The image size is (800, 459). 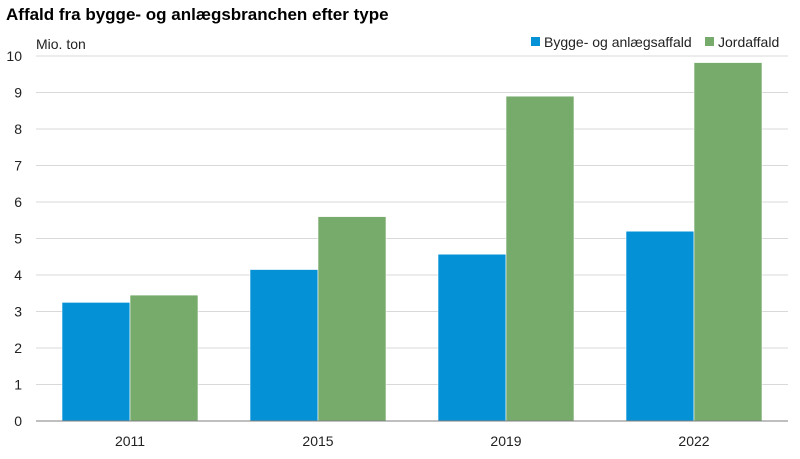 I want to click on y-tick-label: 3, so click(x=18, y=312).